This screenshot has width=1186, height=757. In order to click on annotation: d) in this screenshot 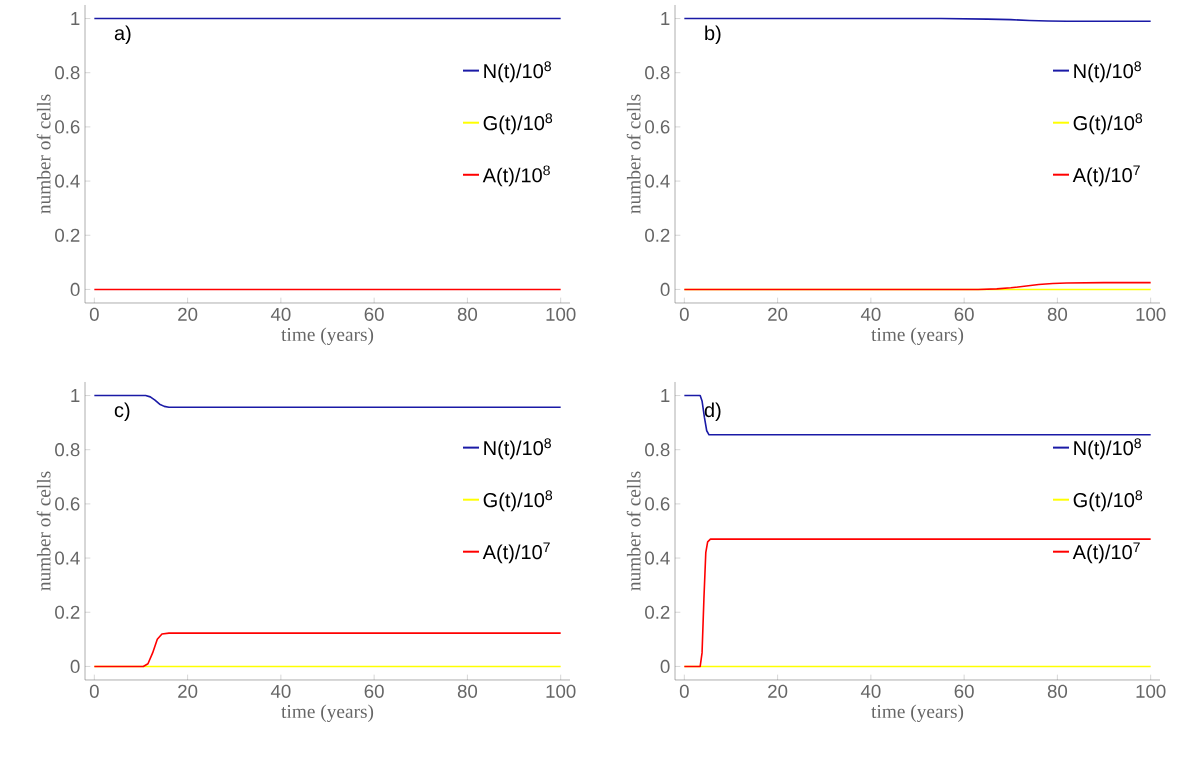, I will do `click(712, 412)`.